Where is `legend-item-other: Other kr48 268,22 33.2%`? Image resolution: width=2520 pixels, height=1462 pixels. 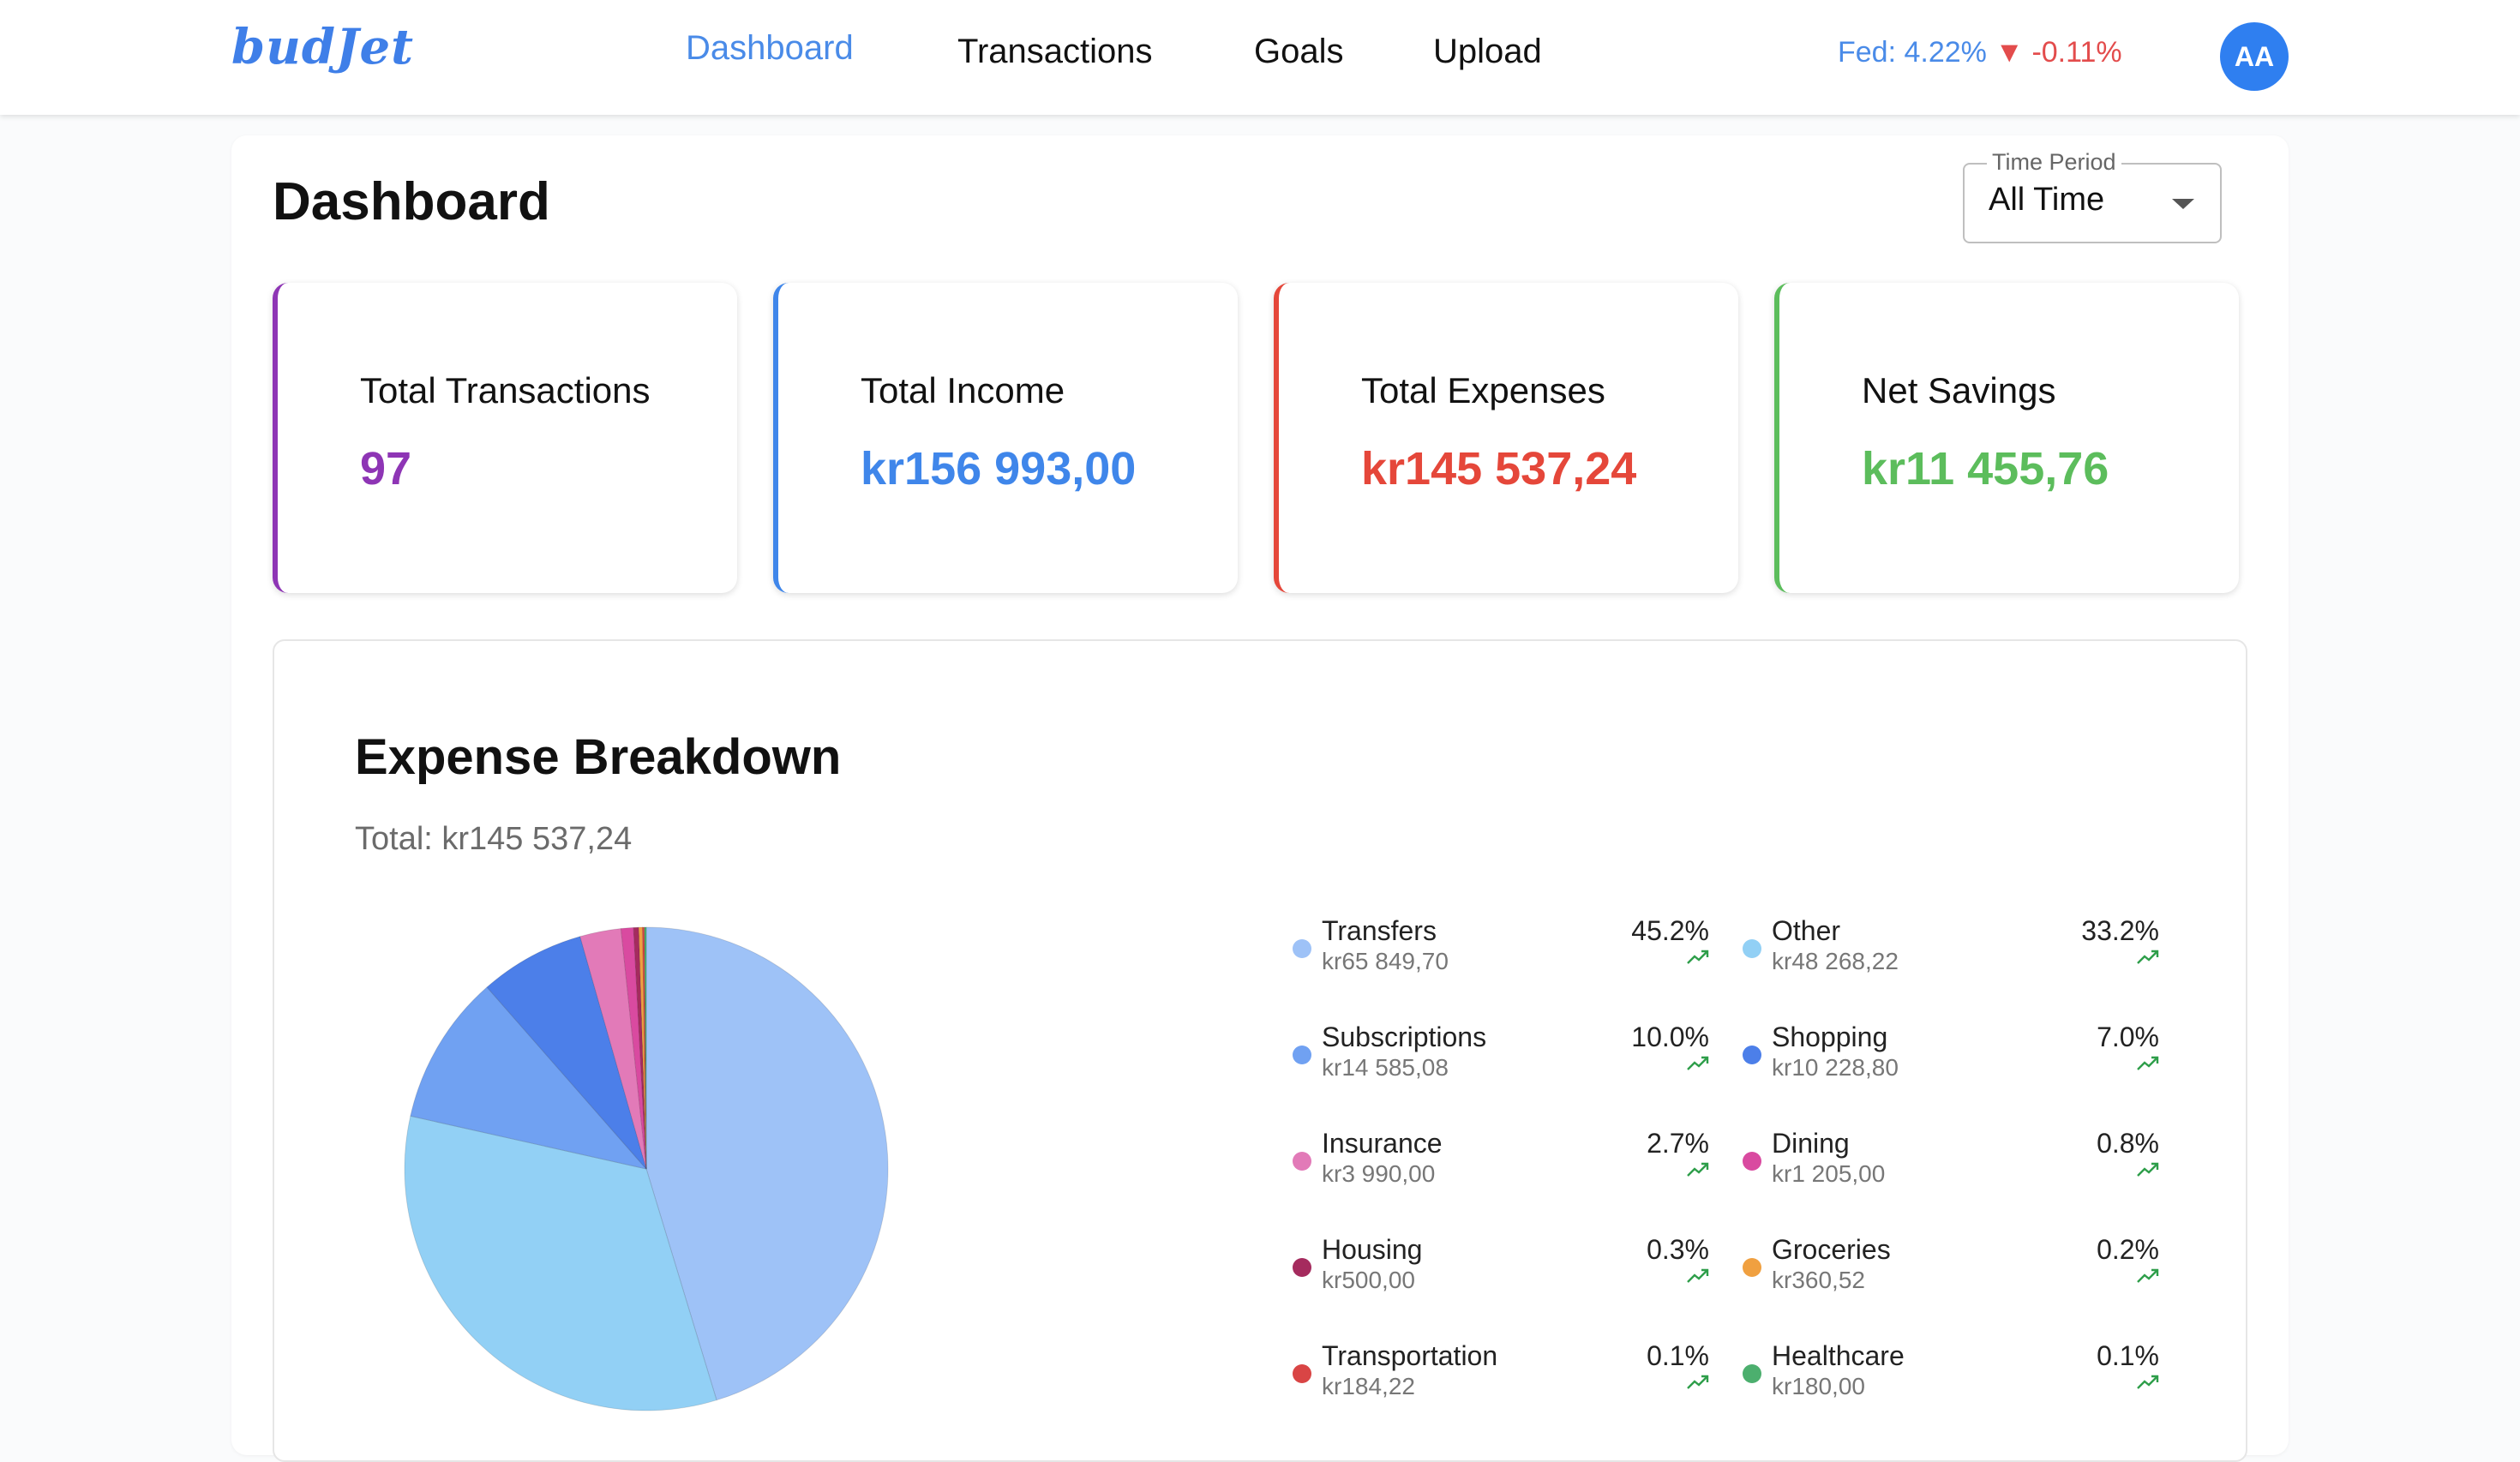 legend-item-other: Other kr48 268,22 33.2% is located at coordinates (1957, 950).